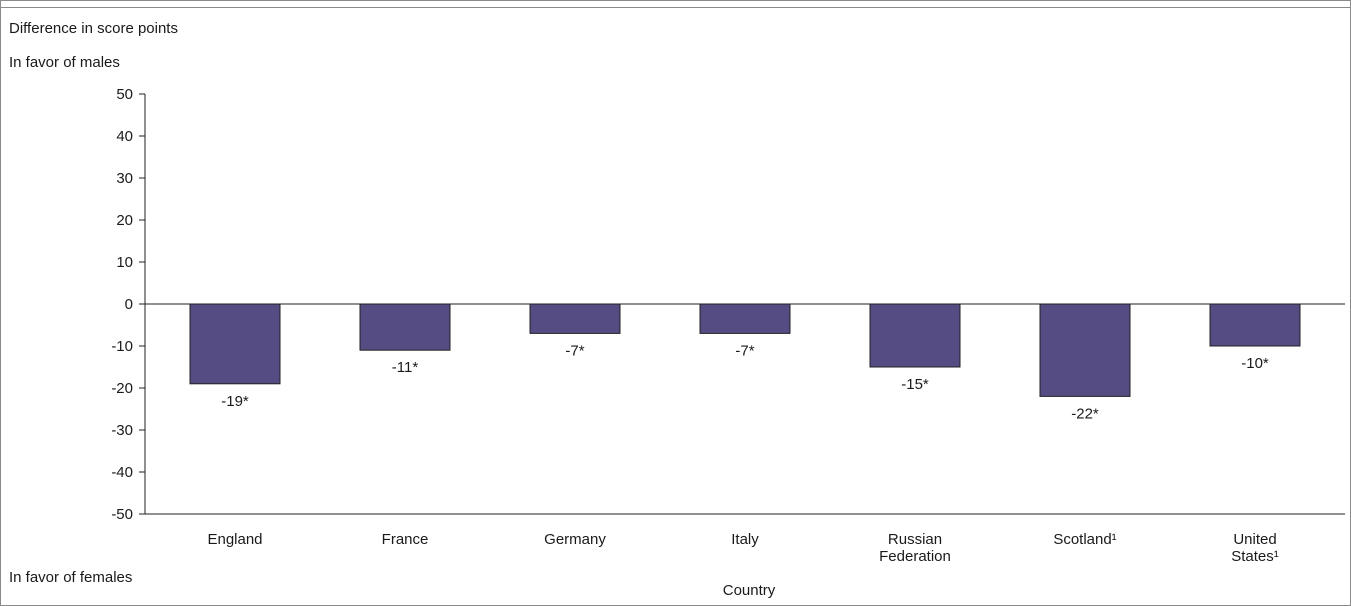 Image resolution: width=1351 pixels, height=606 pixels. I want to click on y-tick-label: 10, so click(124, 262).